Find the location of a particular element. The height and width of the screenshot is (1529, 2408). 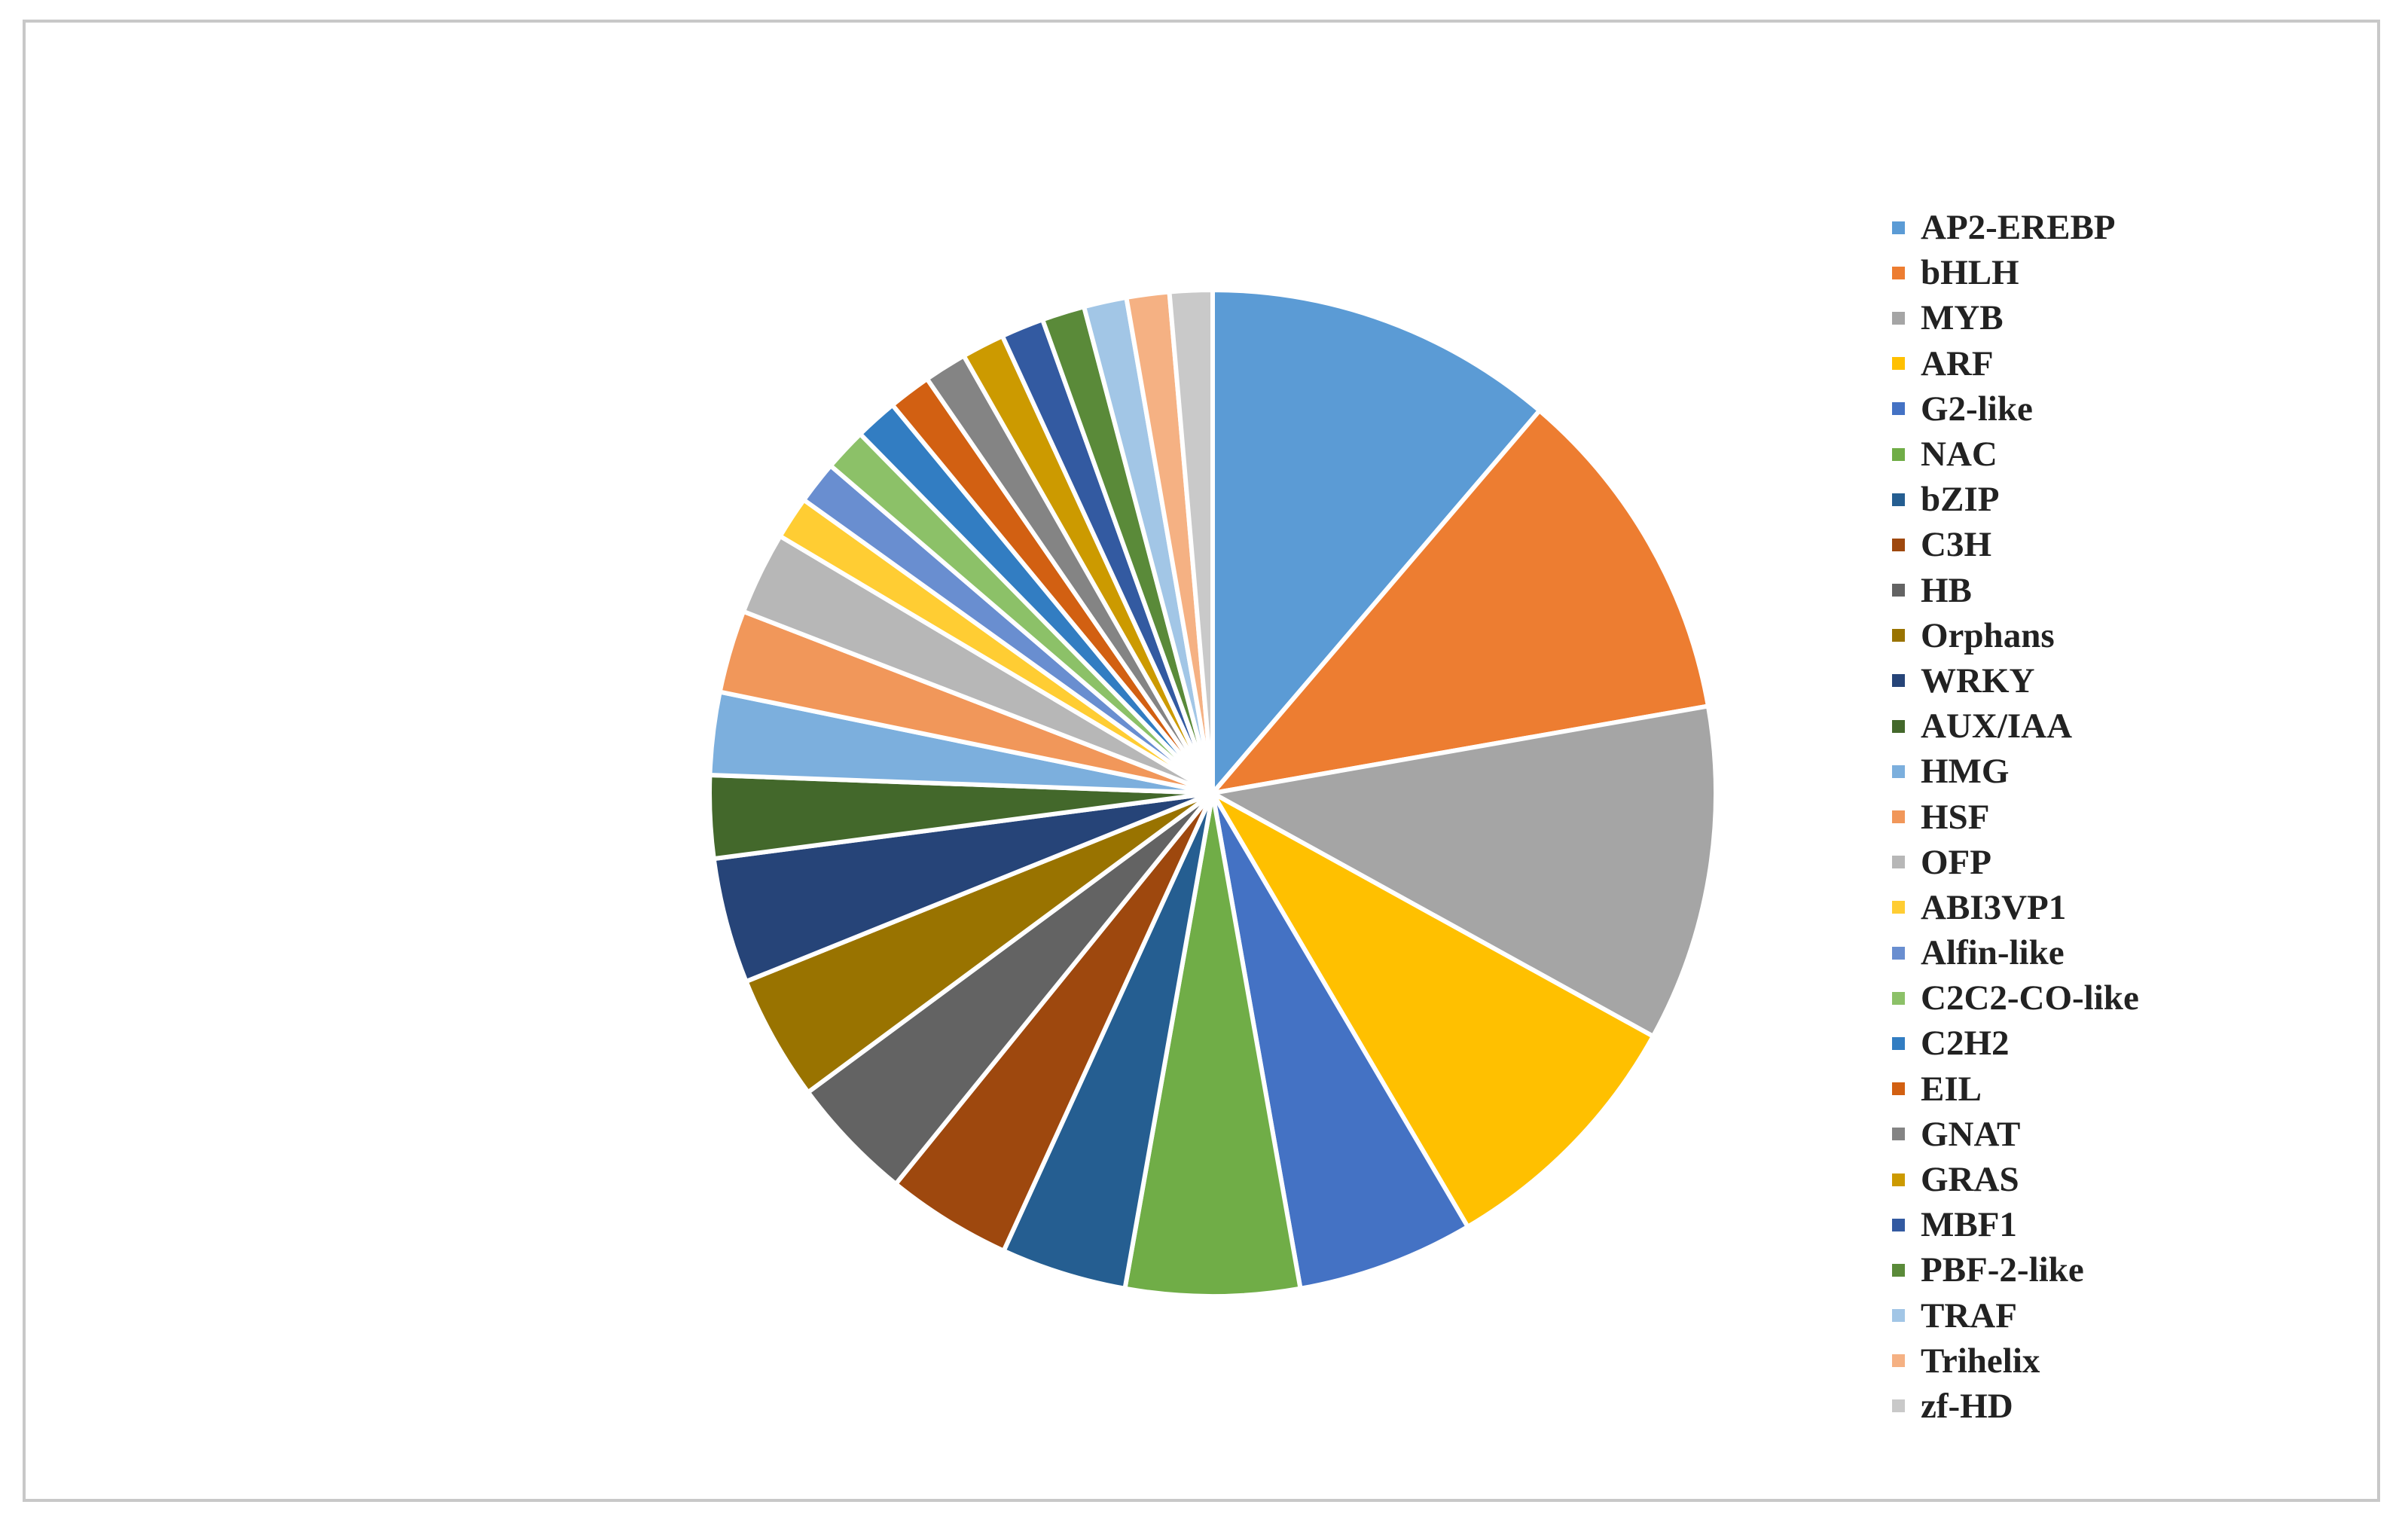

legend-label: C2C2-CO-like is located at coordinates (2030, 998).